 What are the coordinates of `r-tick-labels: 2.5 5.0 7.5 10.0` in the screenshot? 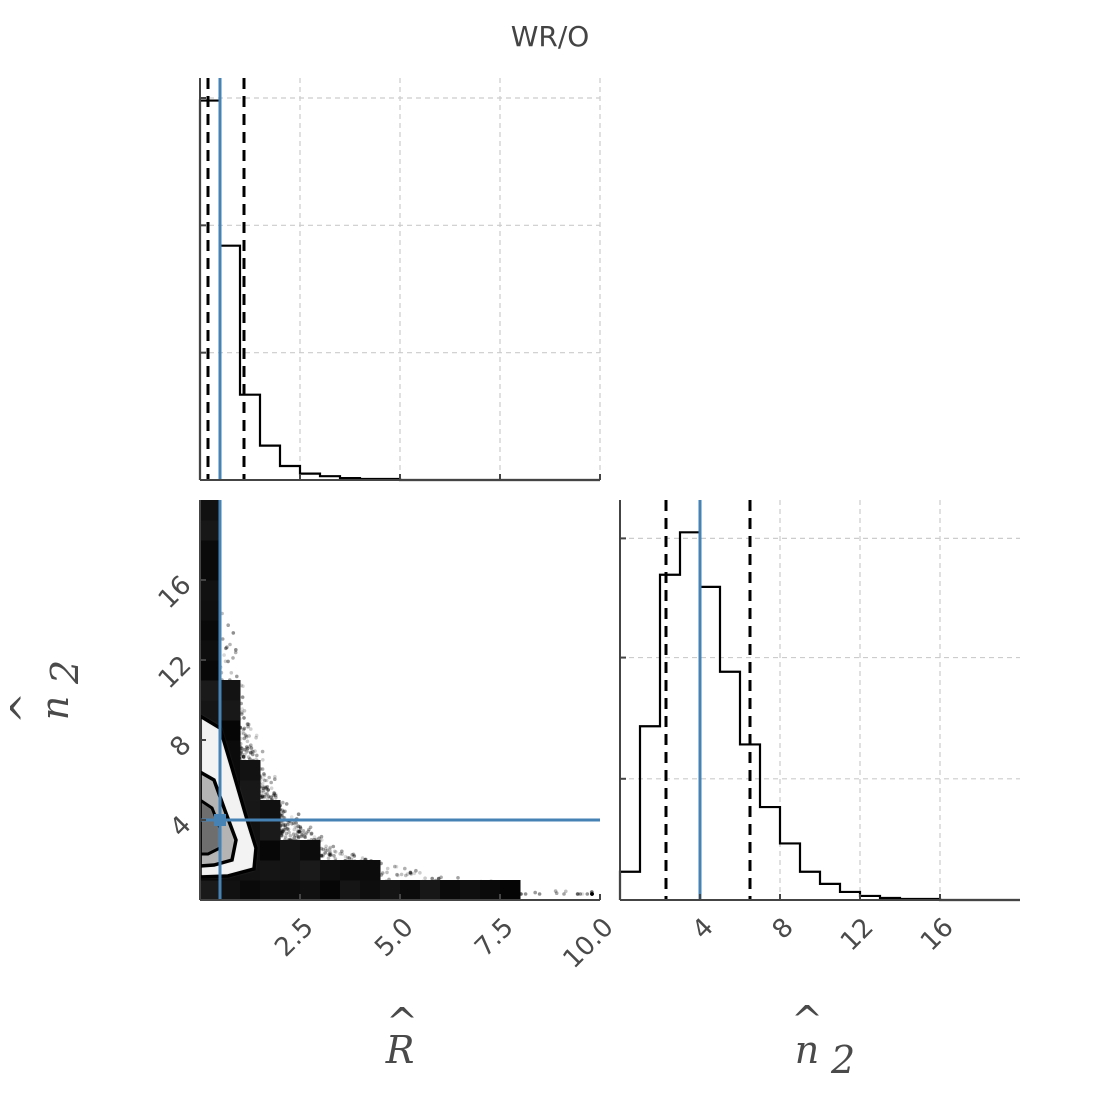 It's located at (444, 943).